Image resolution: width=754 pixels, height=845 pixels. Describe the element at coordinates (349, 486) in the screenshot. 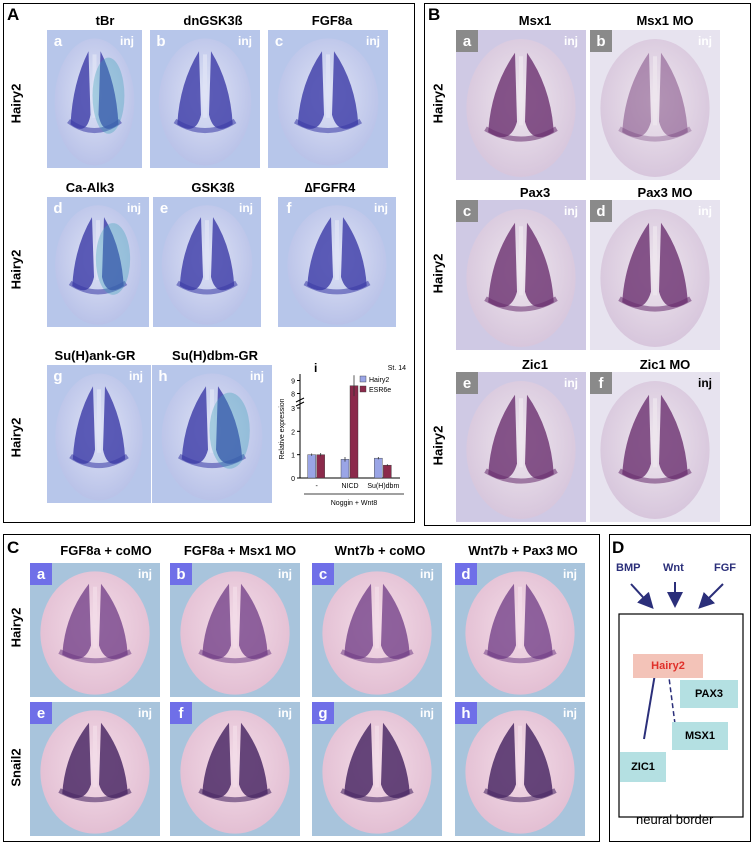

I see `x-tick-label: NICD` at that location.